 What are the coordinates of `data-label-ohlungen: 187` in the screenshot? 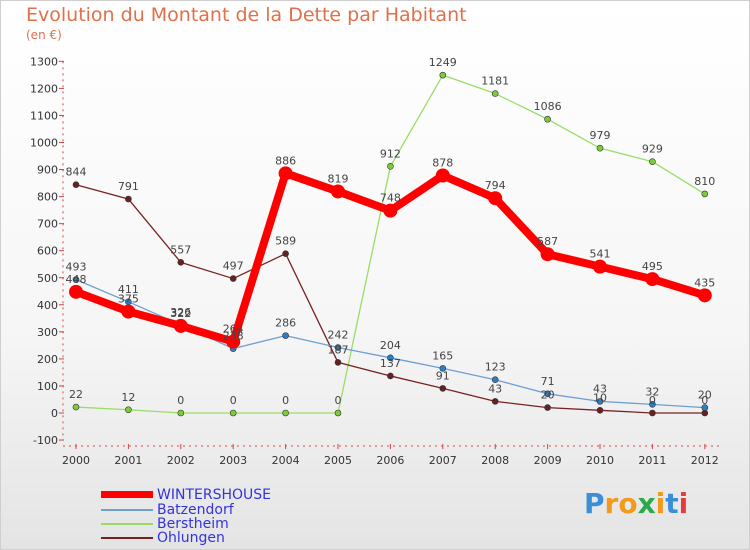 It's located at (338, 349).